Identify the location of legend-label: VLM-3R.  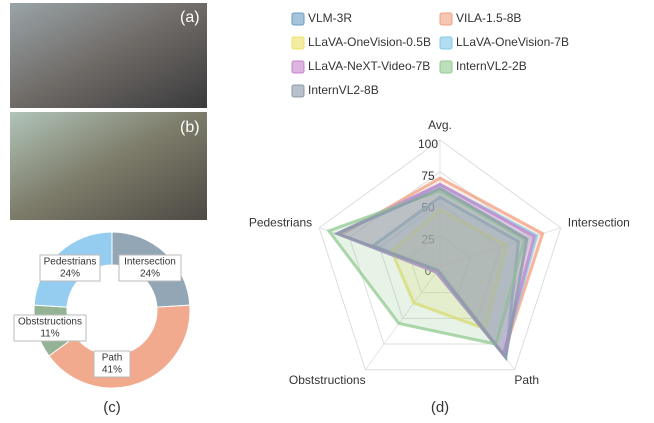
(330, 18).